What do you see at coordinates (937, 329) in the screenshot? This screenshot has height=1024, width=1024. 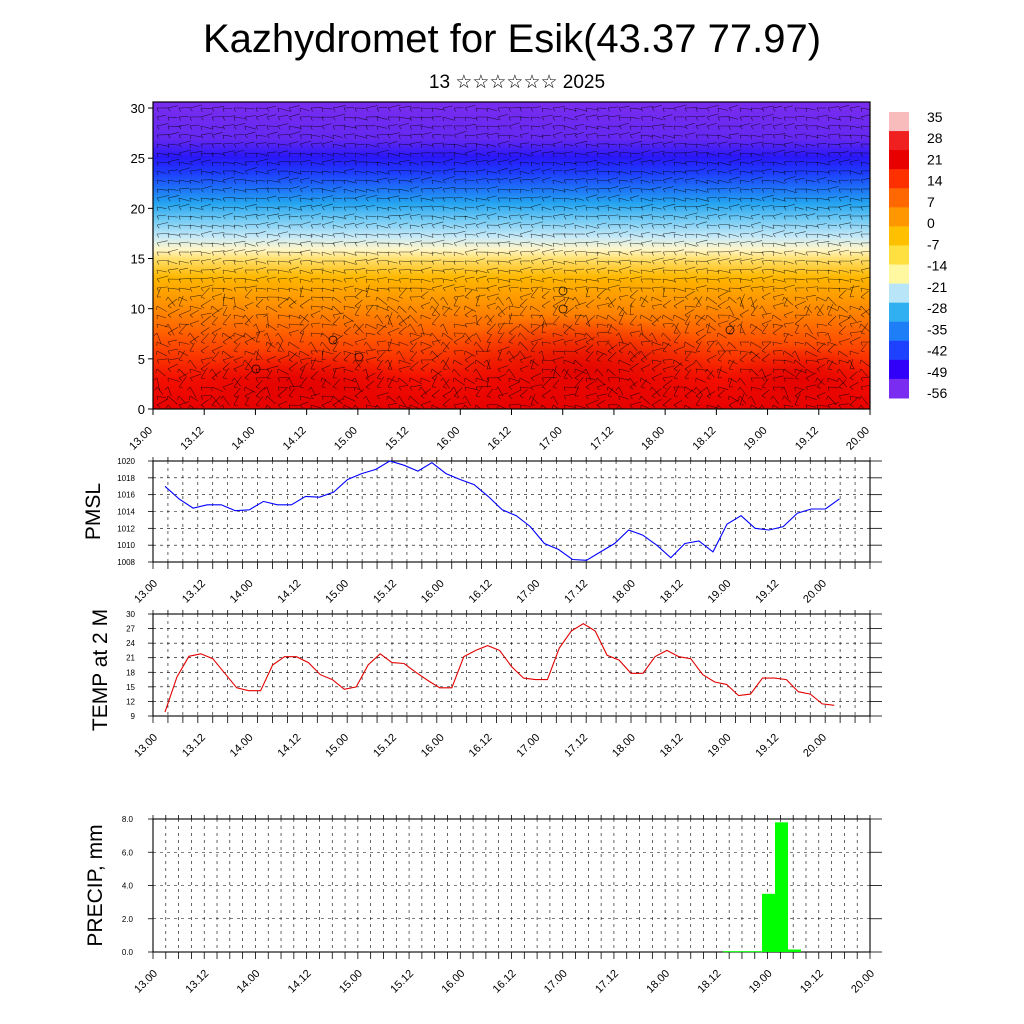 I see `colorbar-label: -35` at bounding box center [937, 329].